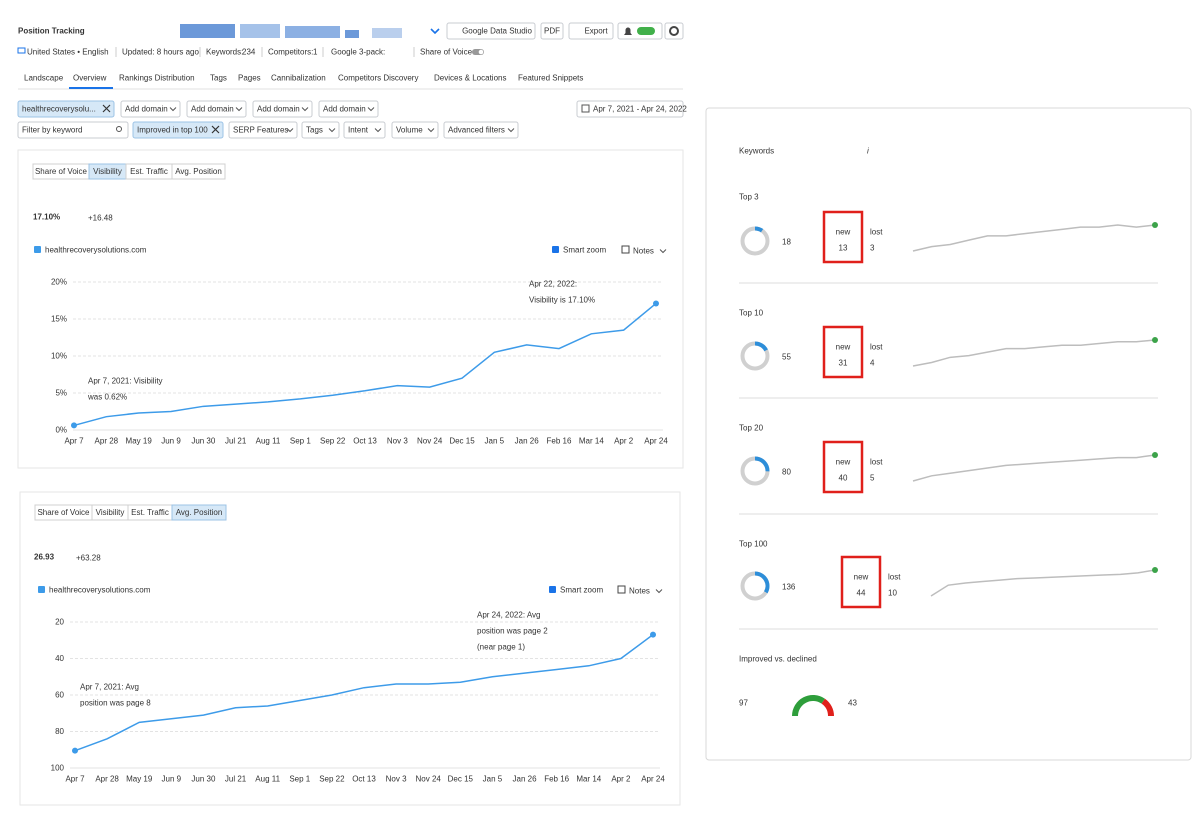  I want to click on legend-label: healthrecoverysolutions.com, so click(96, 250).